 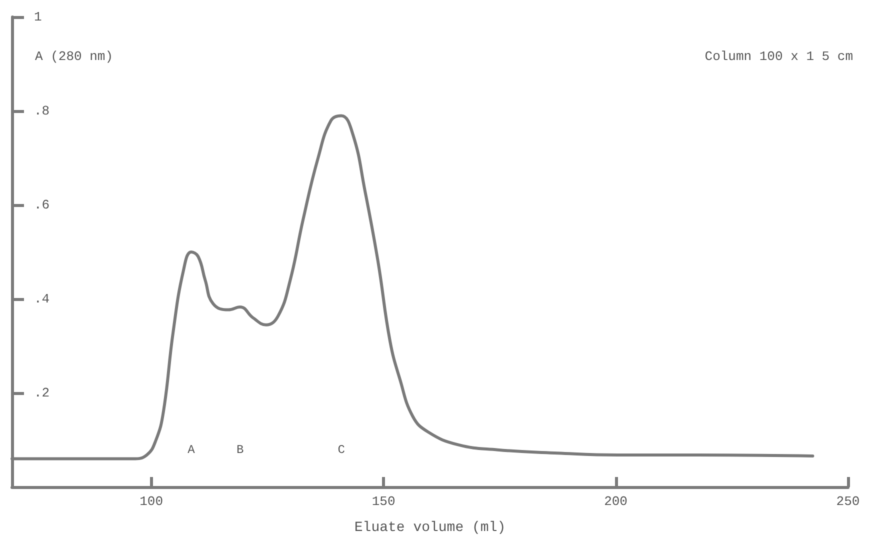 I want to click on x-tick-label: 200, so click(x=616, y=501).